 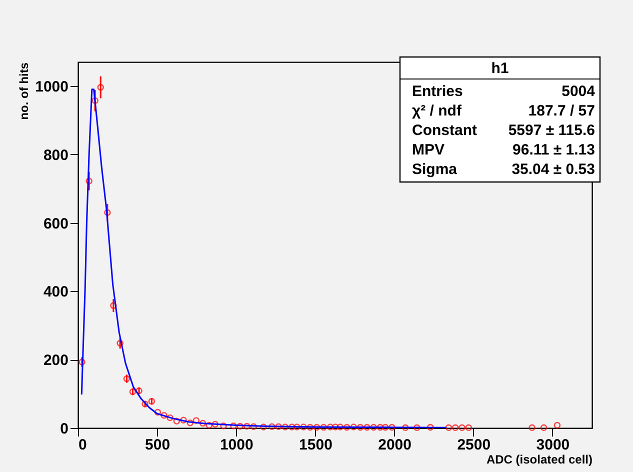 What do you see at coordinates (539, 459) in the screenshot?
I see `x-axis-title: ADC (isolated cell)` at bounding box center [539, 459].